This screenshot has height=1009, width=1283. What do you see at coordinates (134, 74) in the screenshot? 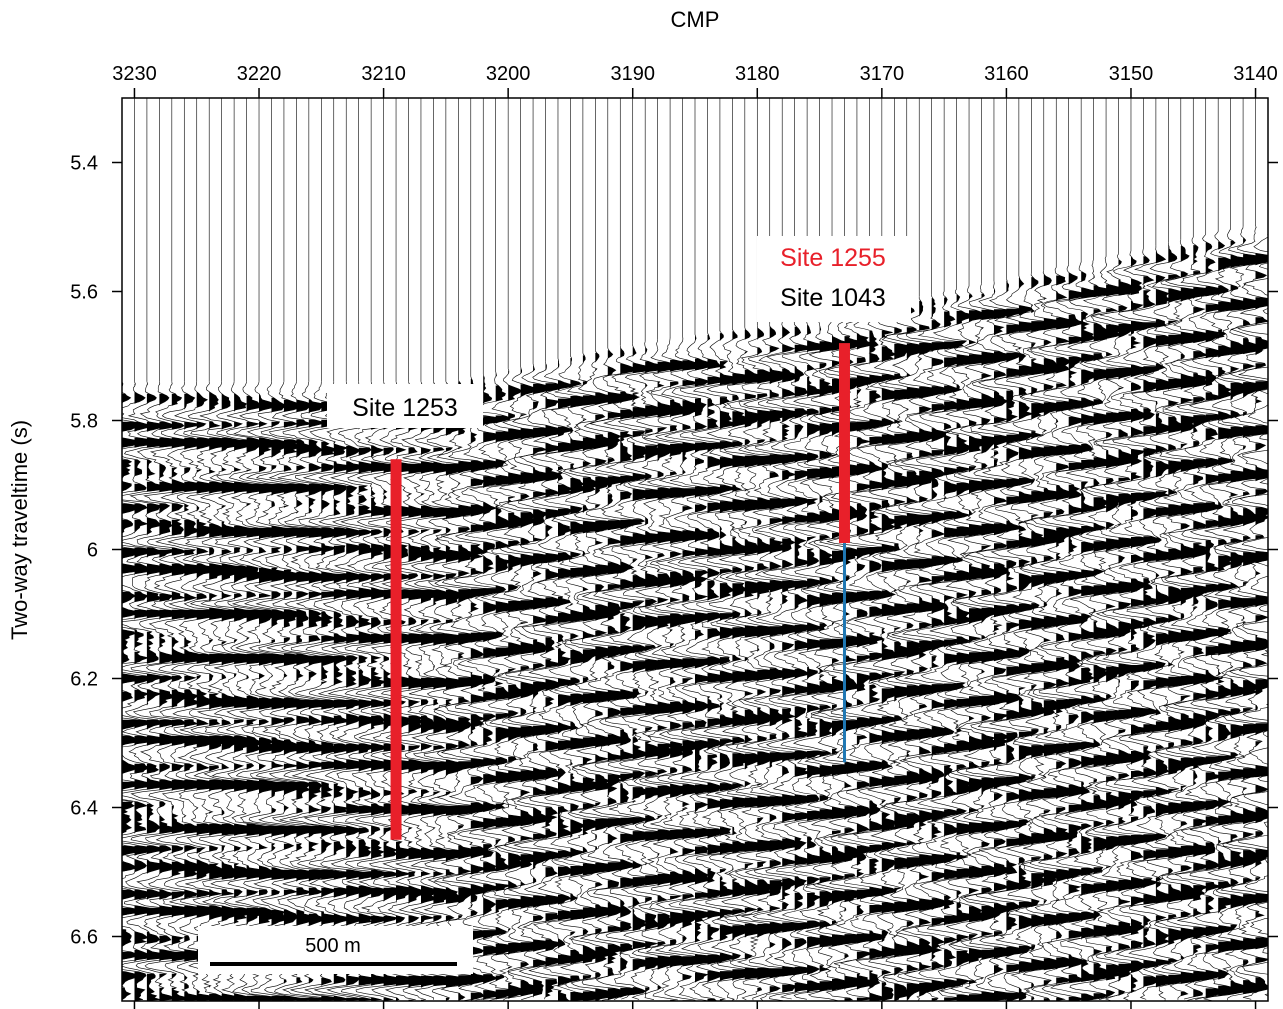
I see `x-tick-label: 3230` at bounding box center [134, 74].